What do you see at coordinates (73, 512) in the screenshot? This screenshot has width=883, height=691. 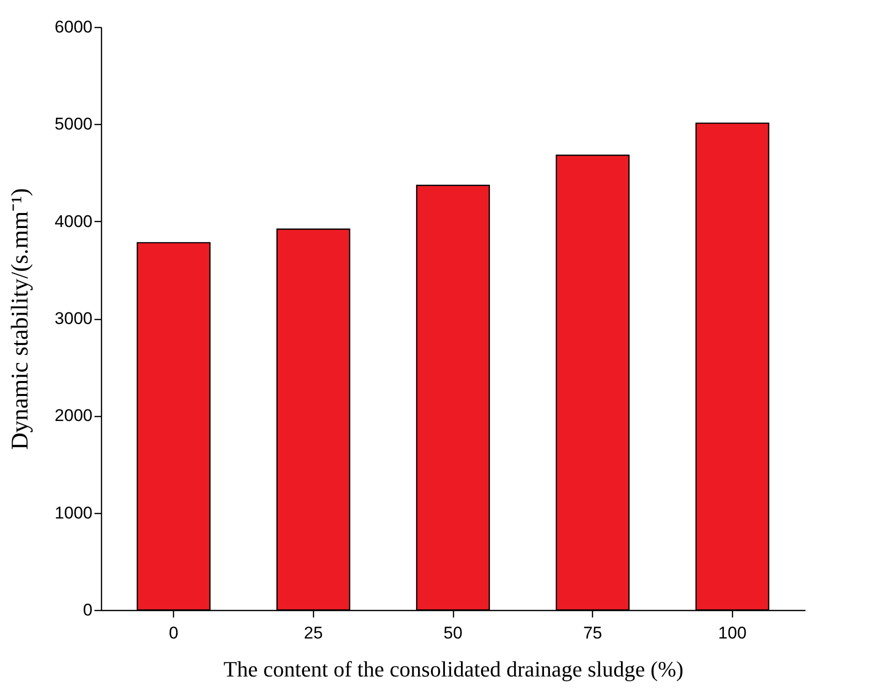 I see `y-tick-label: 1000` at bounding box center [73, 512].